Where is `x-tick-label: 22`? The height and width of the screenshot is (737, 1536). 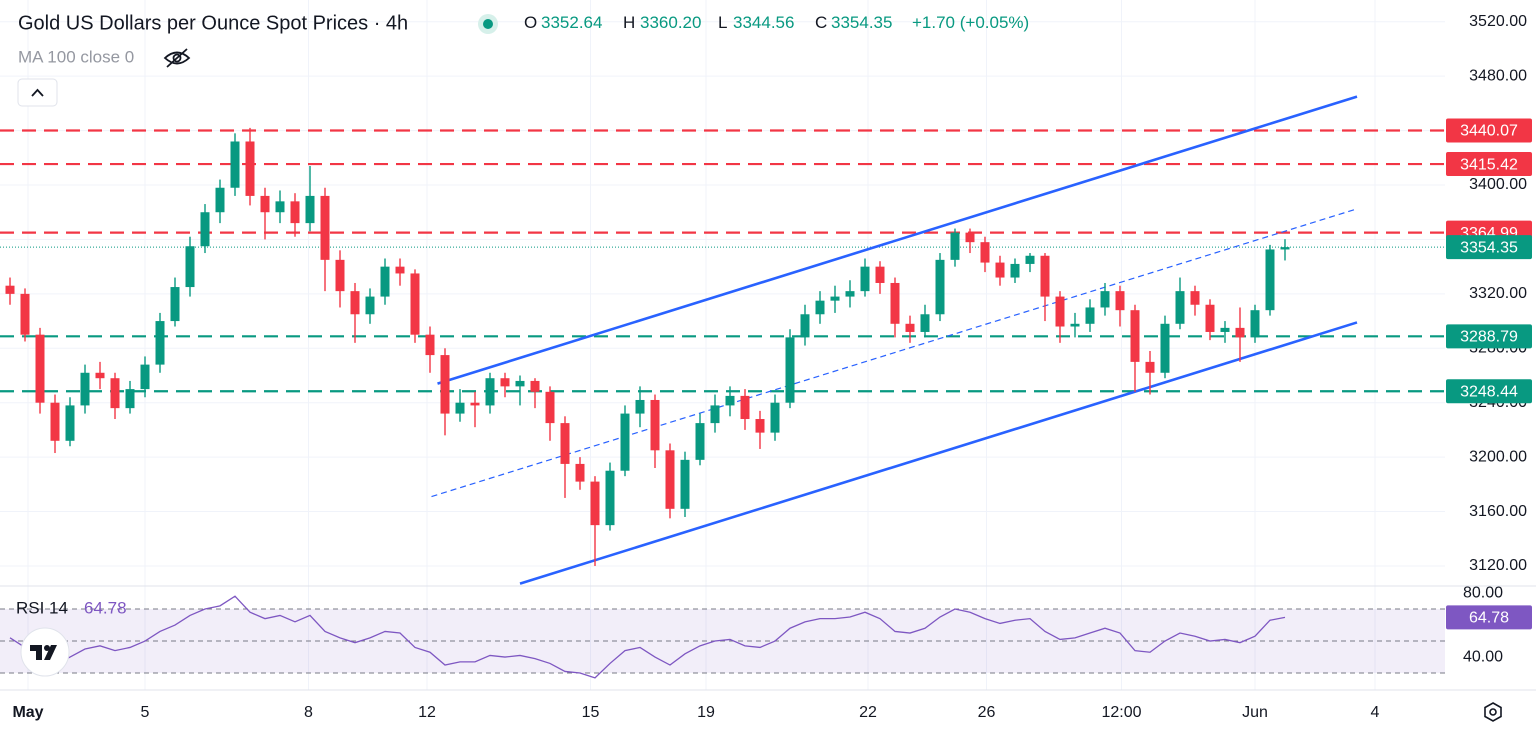
x-tick-label: 22 is located at coordinates (868, 712).